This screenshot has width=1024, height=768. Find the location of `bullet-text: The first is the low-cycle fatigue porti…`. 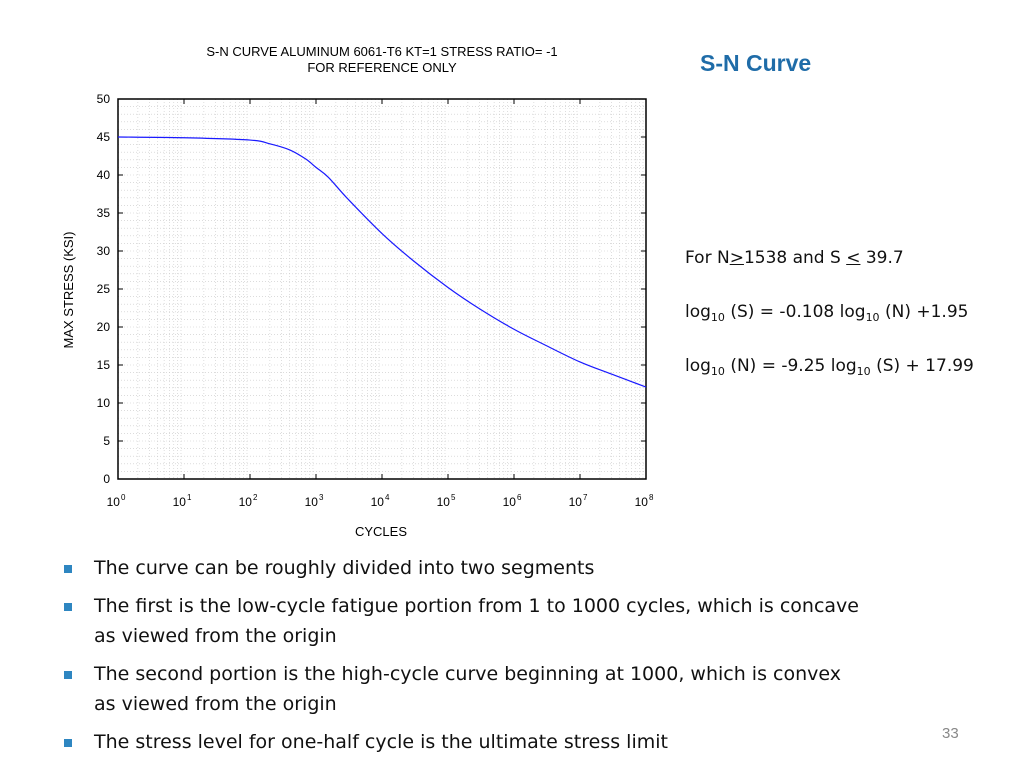

bullet-text: The first is the low-cycle fatigue porti… is located at coordinates (476, 621).